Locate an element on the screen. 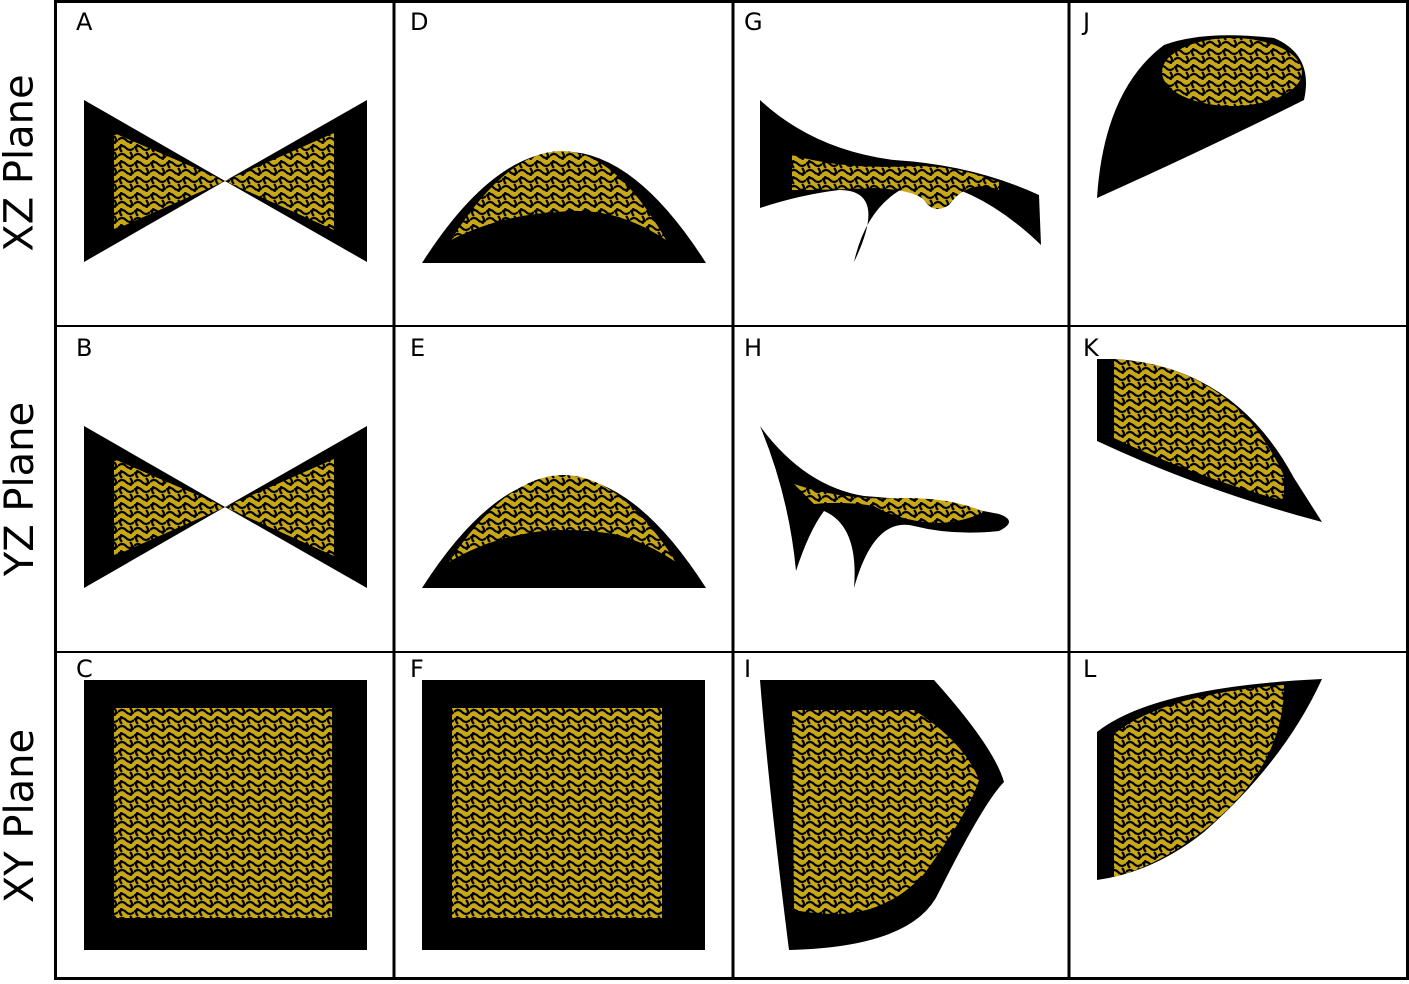 The height and width of the screenshot is (984, 1409). panel-letter-J: J is located at coordinates (1087, 22).